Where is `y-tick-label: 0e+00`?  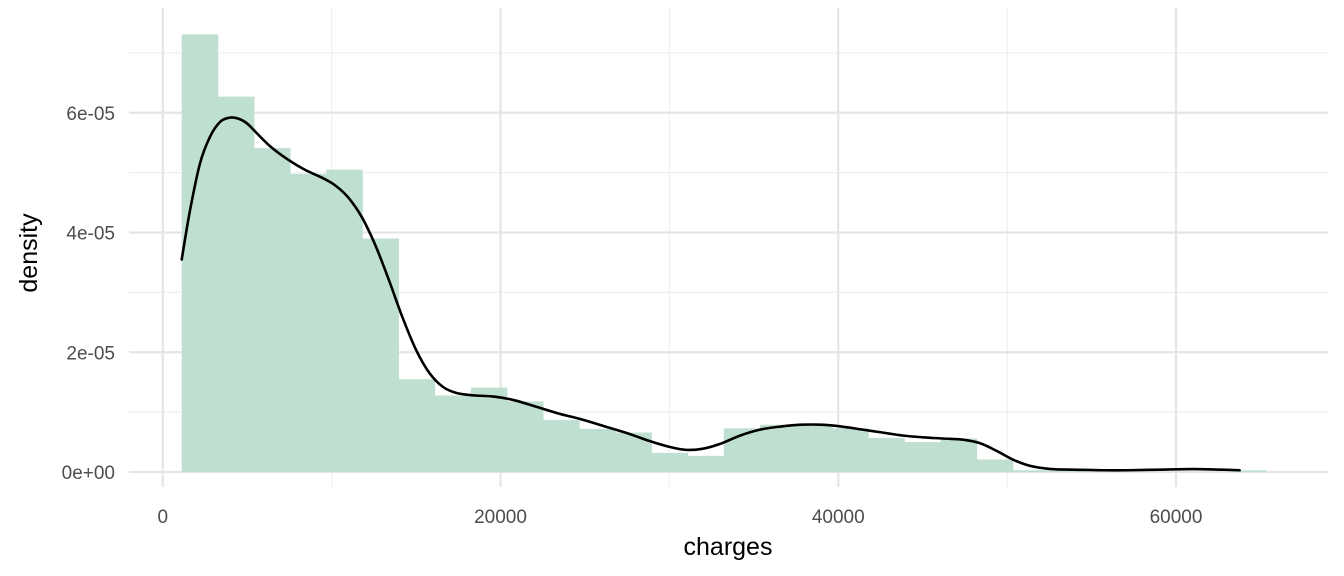 y-tick-label: 0e+00 is located at coordinates (88, 473).